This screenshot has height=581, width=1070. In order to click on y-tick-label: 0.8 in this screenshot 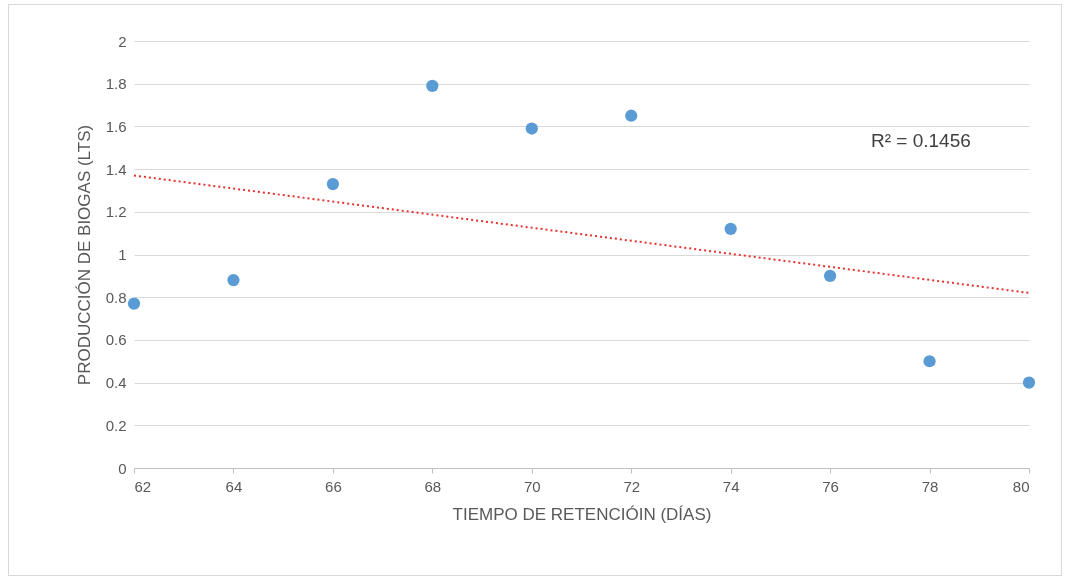, I will do `click(116, 297)`.